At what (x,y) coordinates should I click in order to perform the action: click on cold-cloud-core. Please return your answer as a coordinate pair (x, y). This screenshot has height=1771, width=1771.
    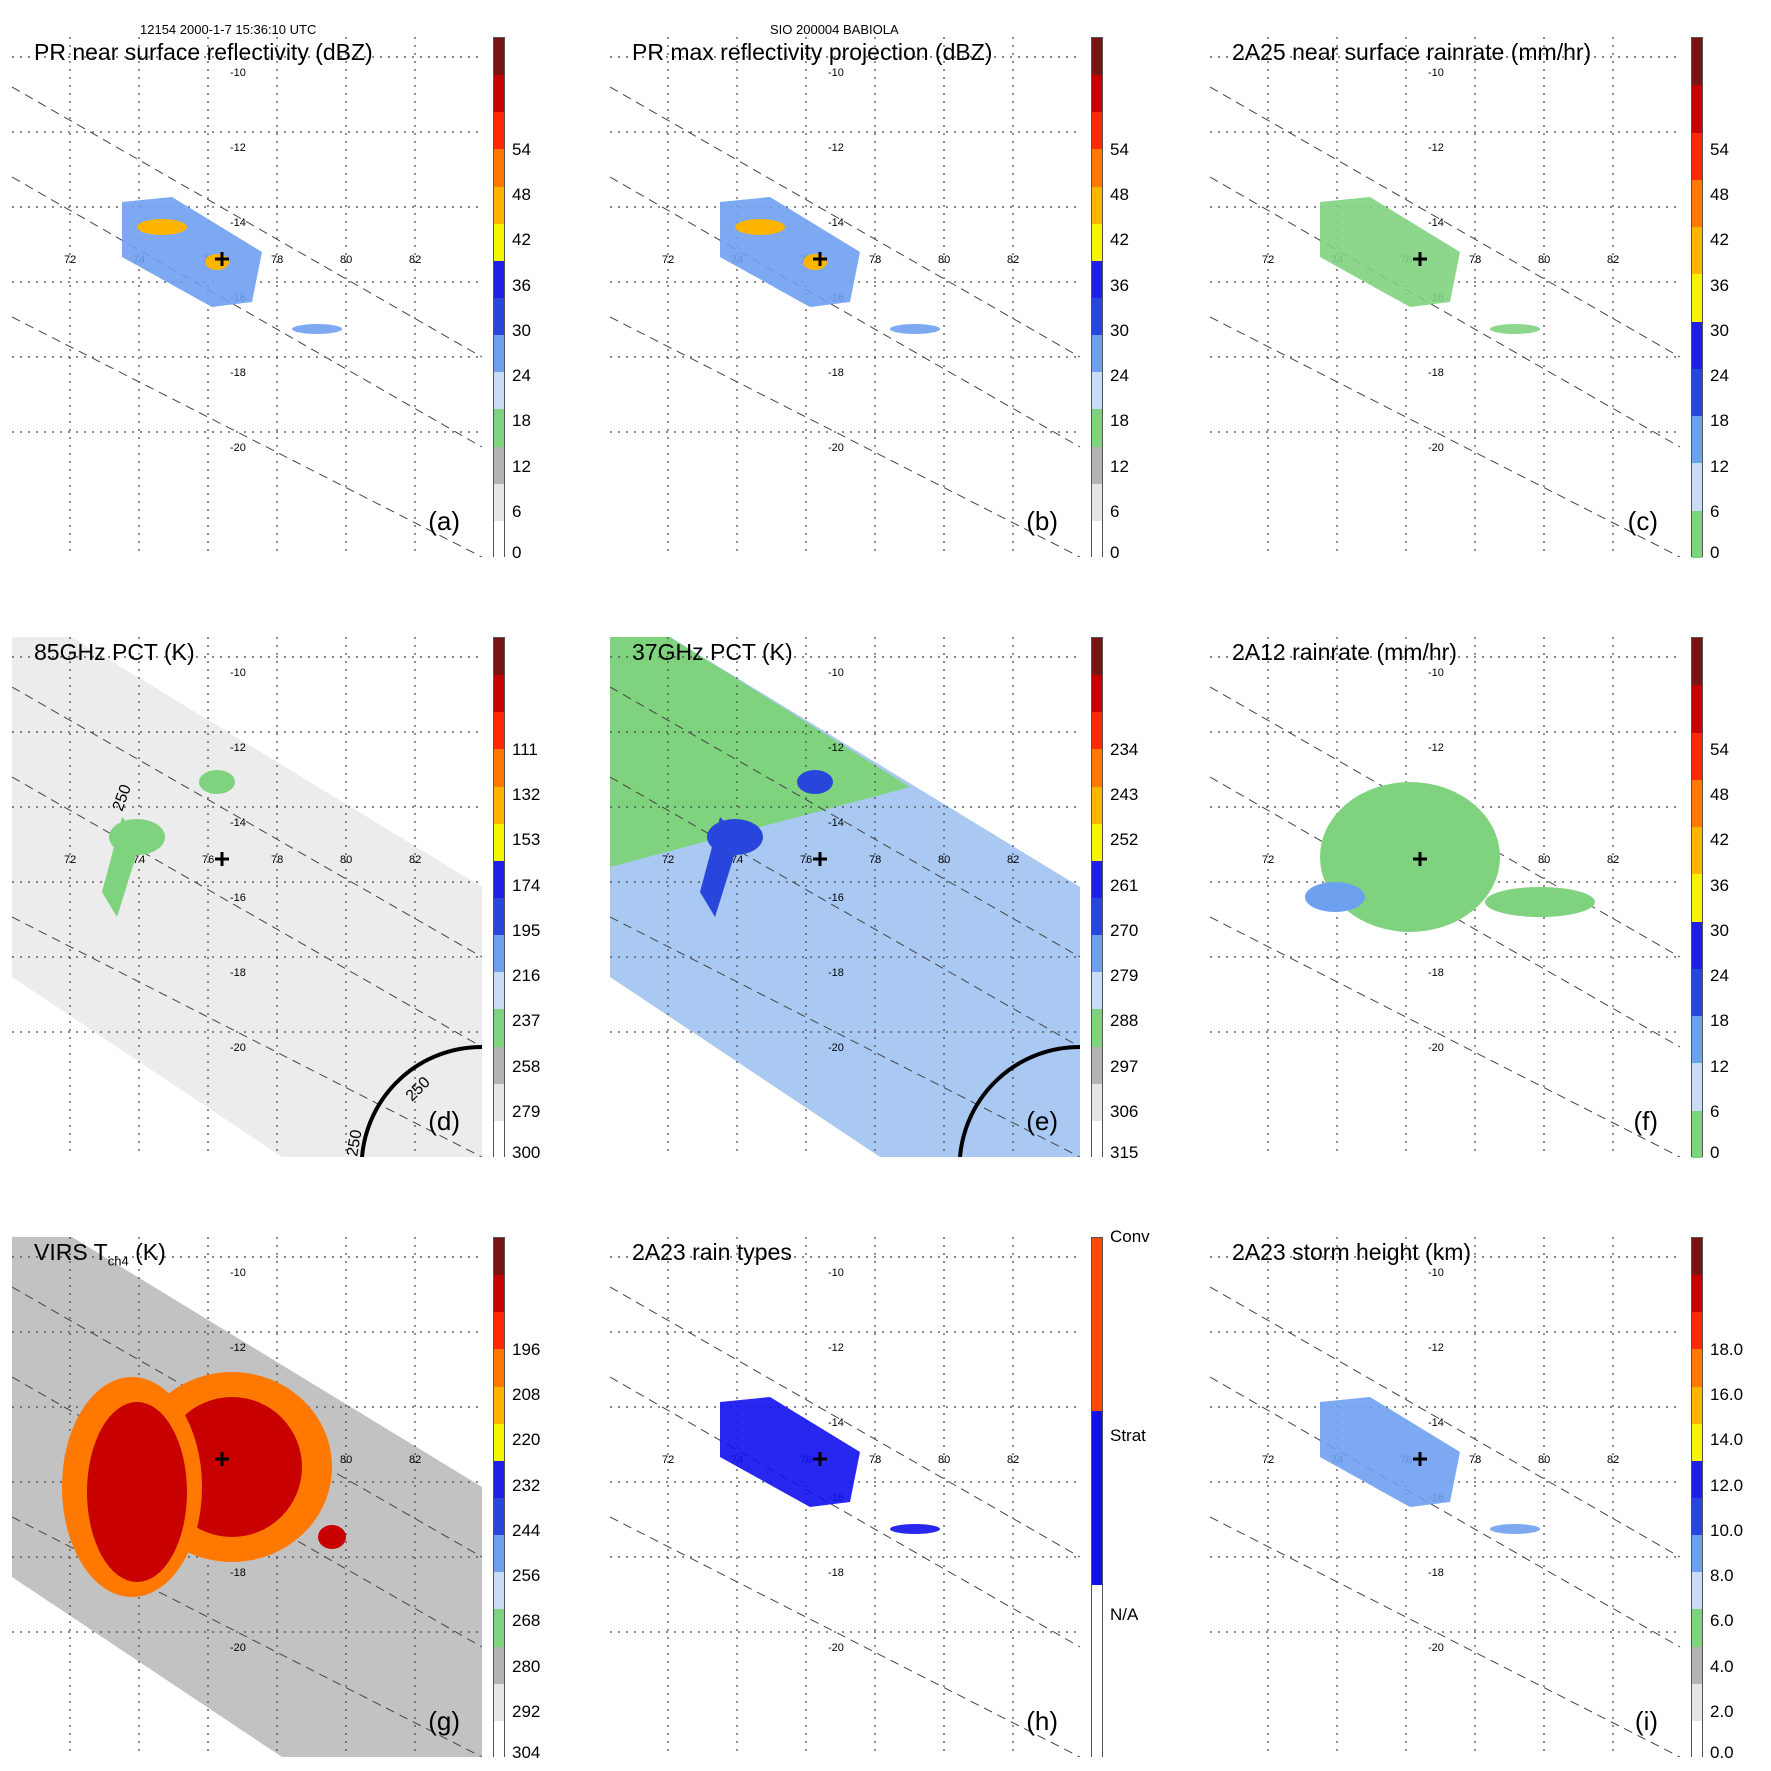
    Looking at the image, I should click on (332, 1537).